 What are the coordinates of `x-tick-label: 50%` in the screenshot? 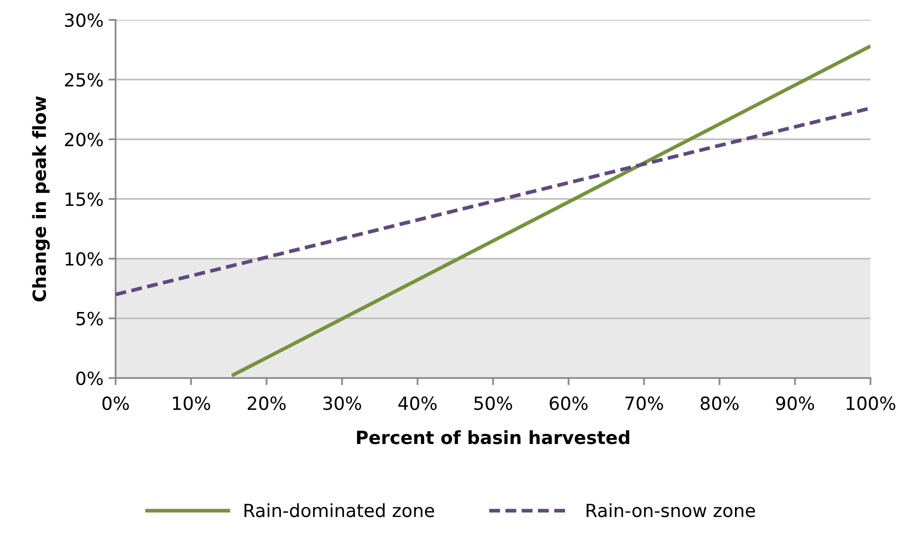 It's located at (493, 403).